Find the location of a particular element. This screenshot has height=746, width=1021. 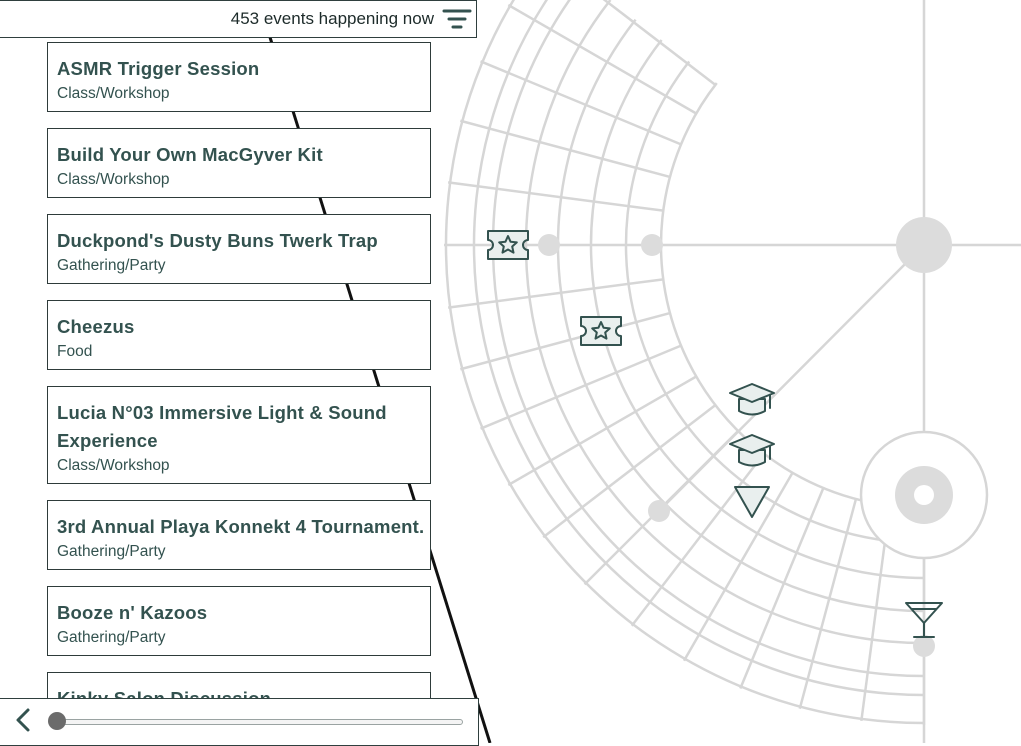

cocktail-glass-icon is located at coordinates (924, 620).